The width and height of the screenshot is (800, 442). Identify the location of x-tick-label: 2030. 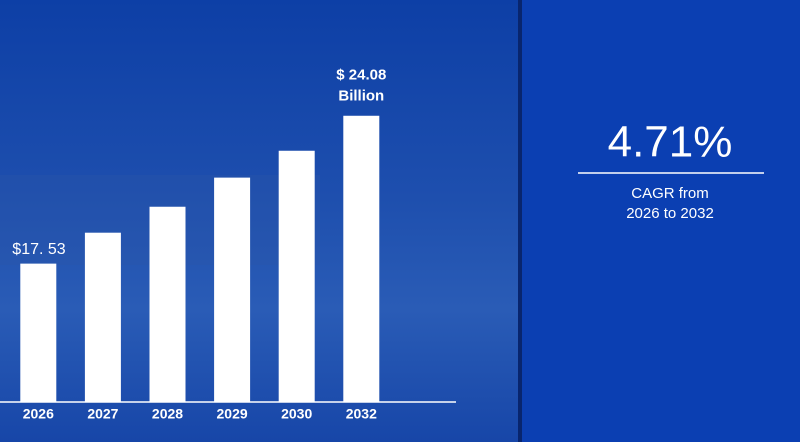
(296, 414).